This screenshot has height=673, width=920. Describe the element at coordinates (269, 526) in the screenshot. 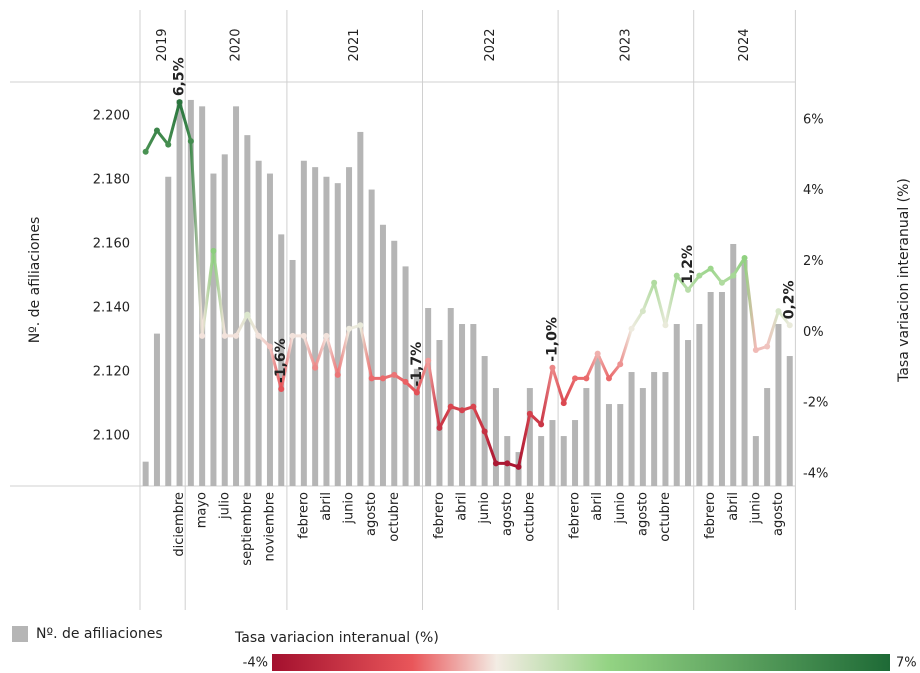

I see `x-tick-label: noviembre` at that location.